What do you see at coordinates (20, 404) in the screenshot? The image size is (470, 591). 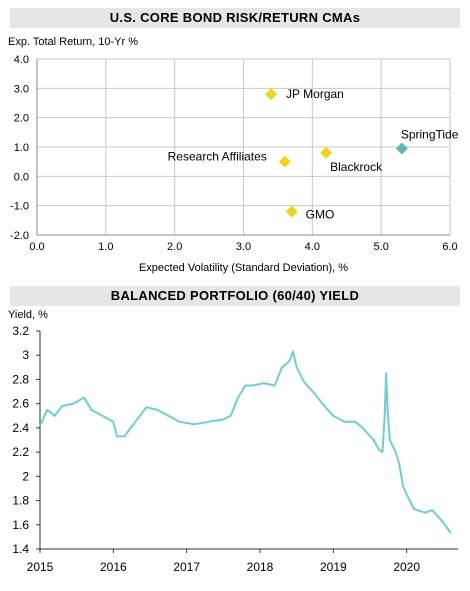 I see `y-tick-label: 2.6` at bounding box center [20, 404].